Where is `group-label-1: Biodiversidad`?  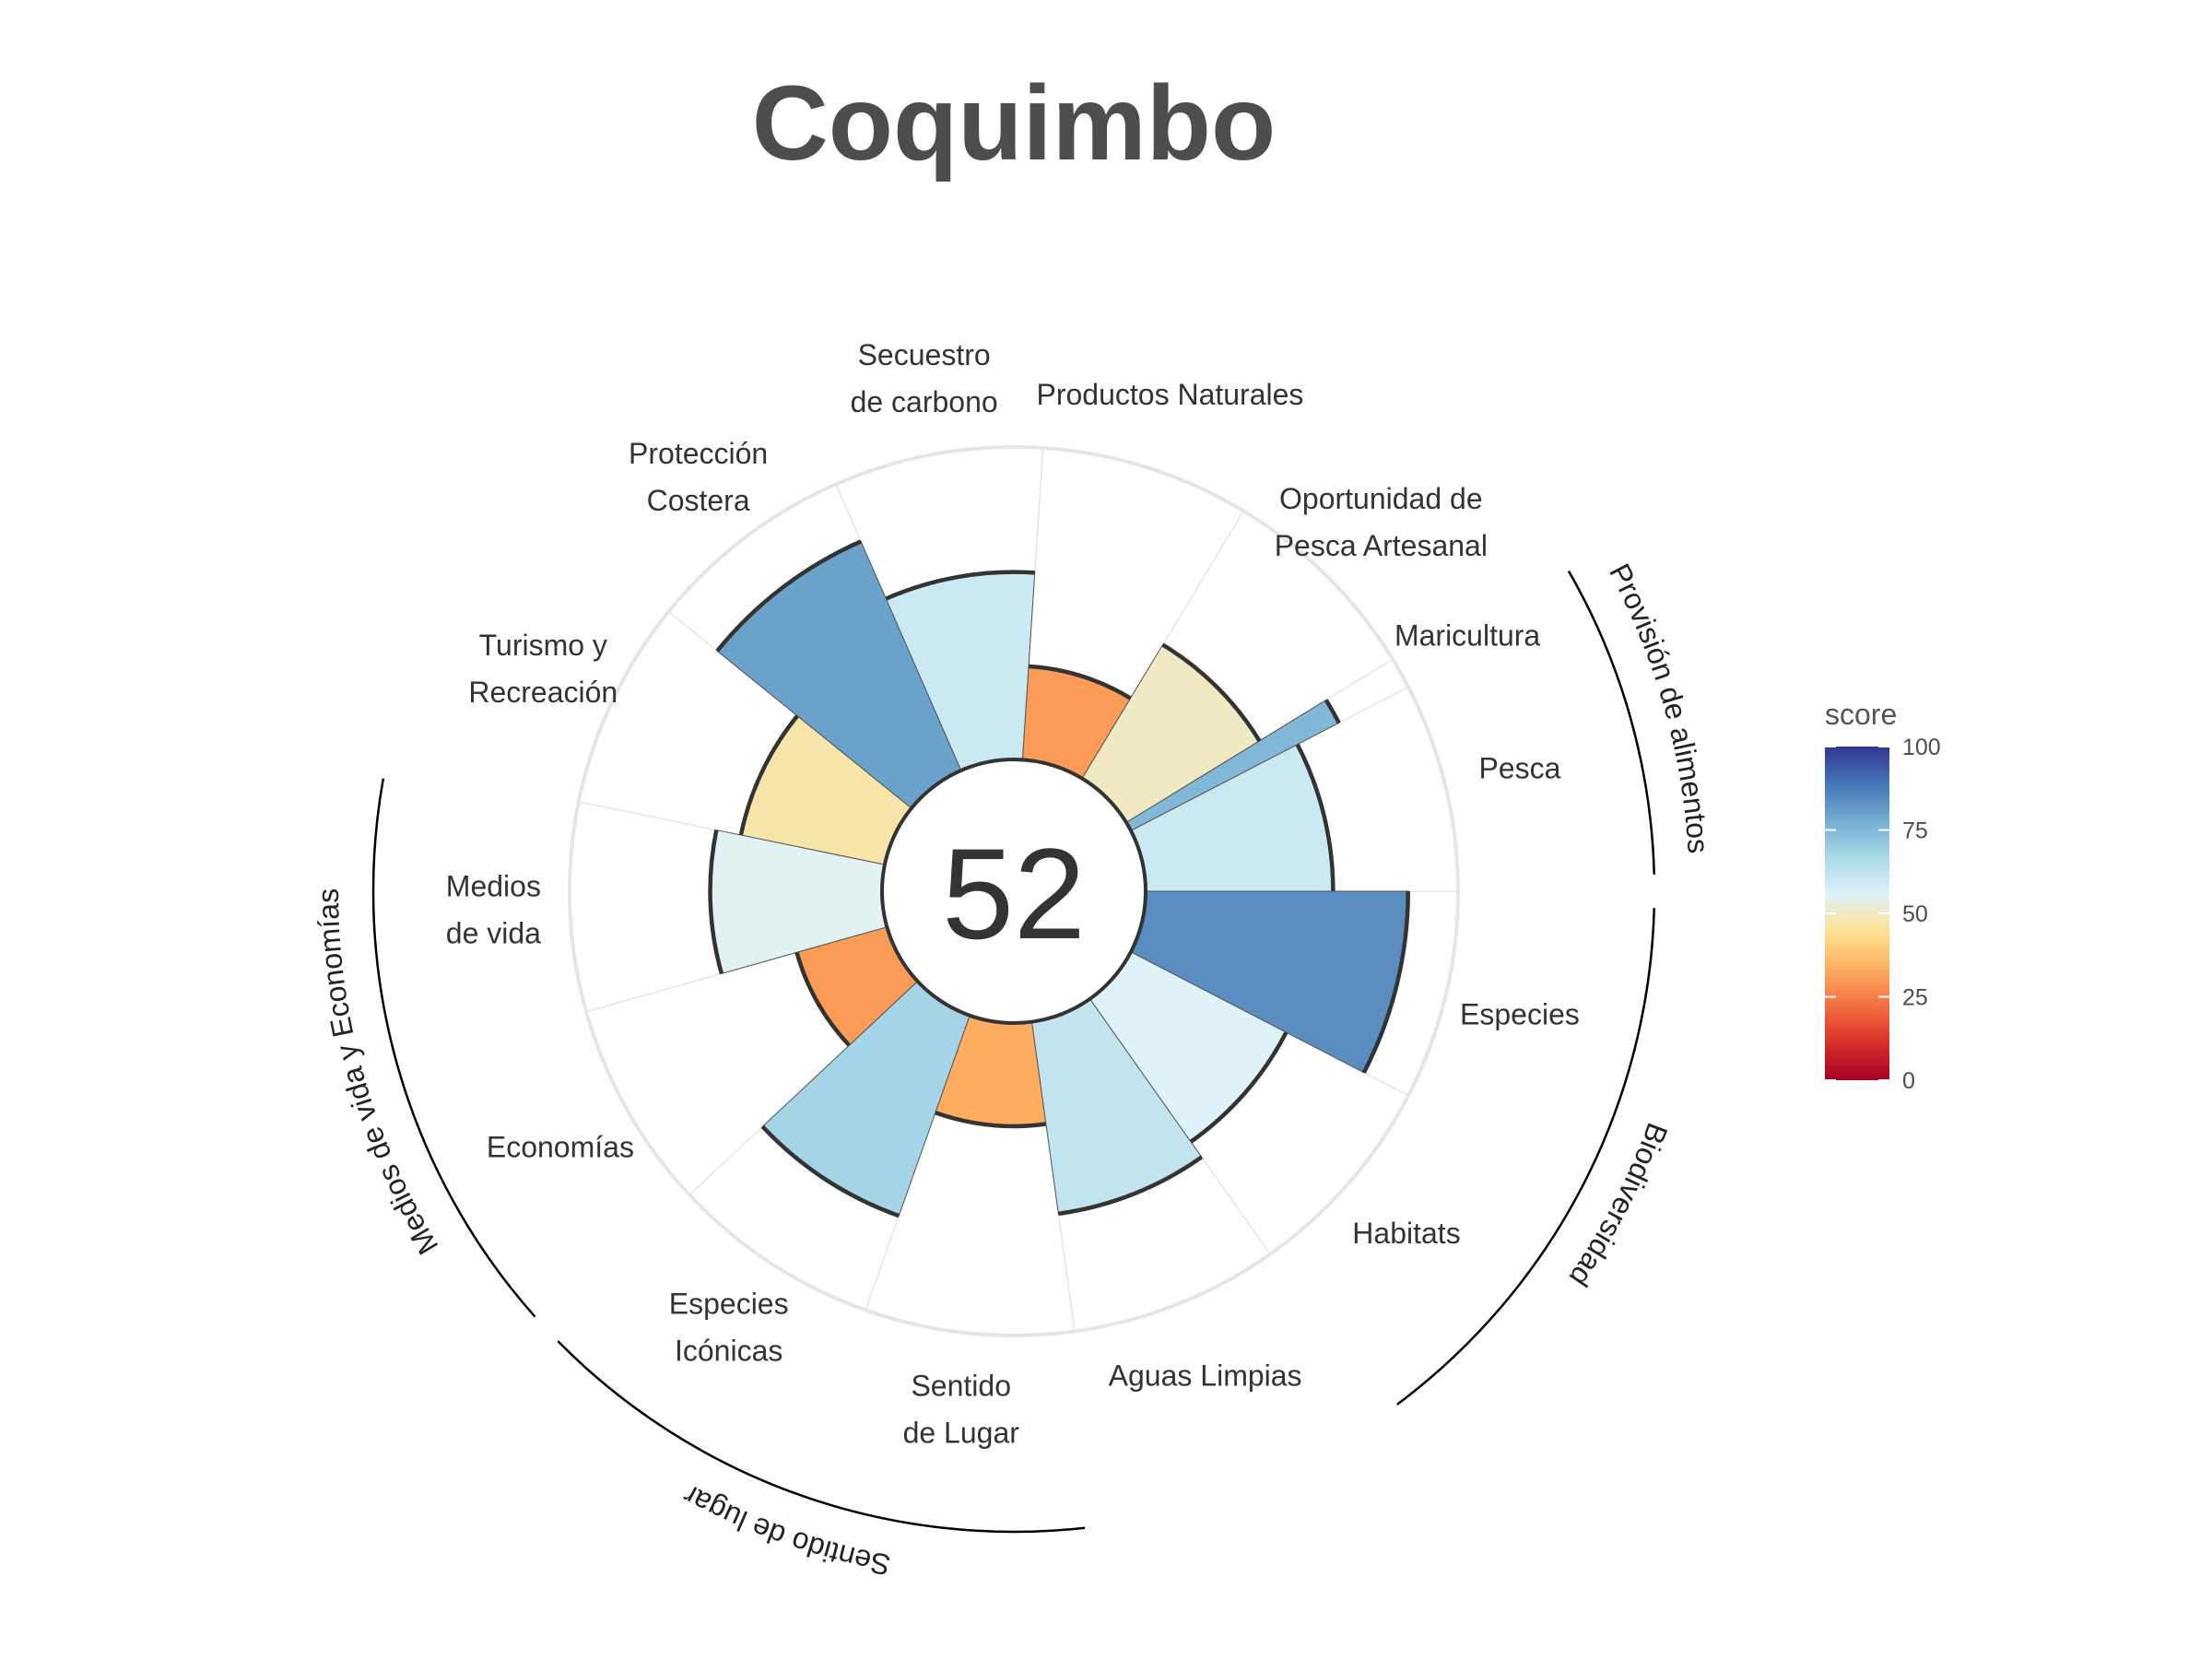
group-label-1: Biodiversidad is located at coordinates (1619, 1206).